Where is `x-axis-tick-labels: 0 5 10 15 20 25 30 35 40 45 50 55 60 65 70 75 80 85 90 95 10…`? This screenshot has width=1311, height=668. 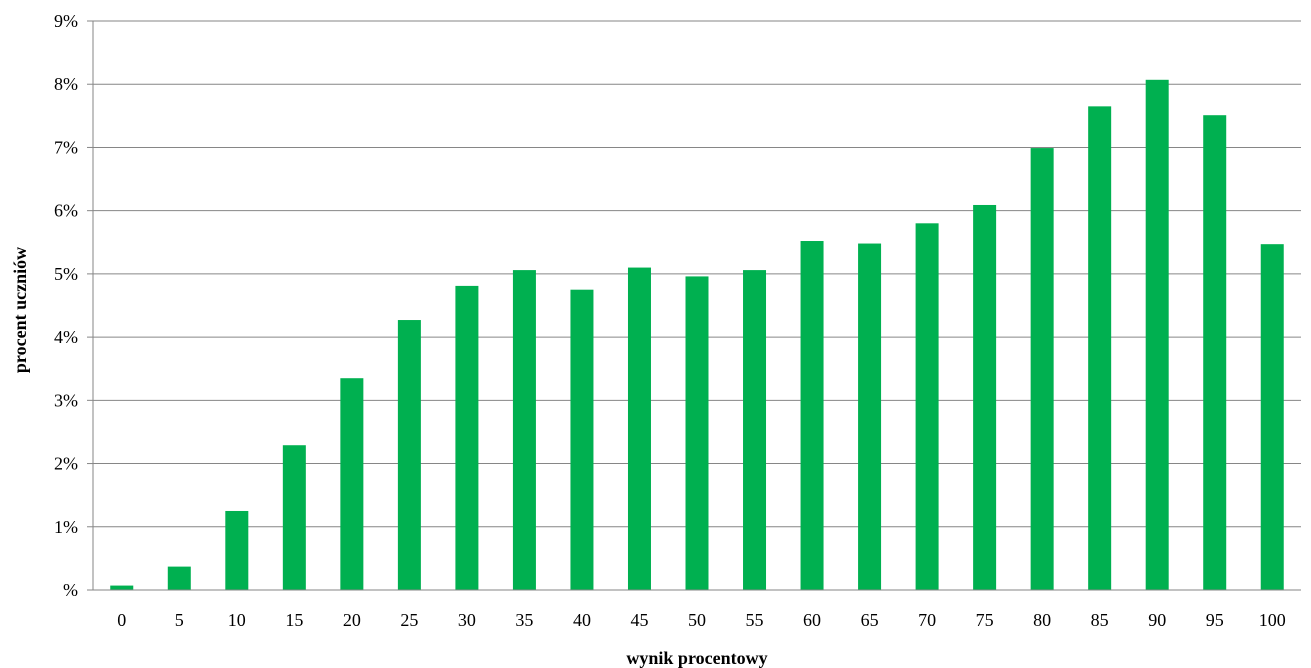
x-axis-tick-labels: 0 5 10 15 20 25 30 35 40 45 50 55 60 65 70 75 80 85 90 95 10… is located at coordinates (701, 620).